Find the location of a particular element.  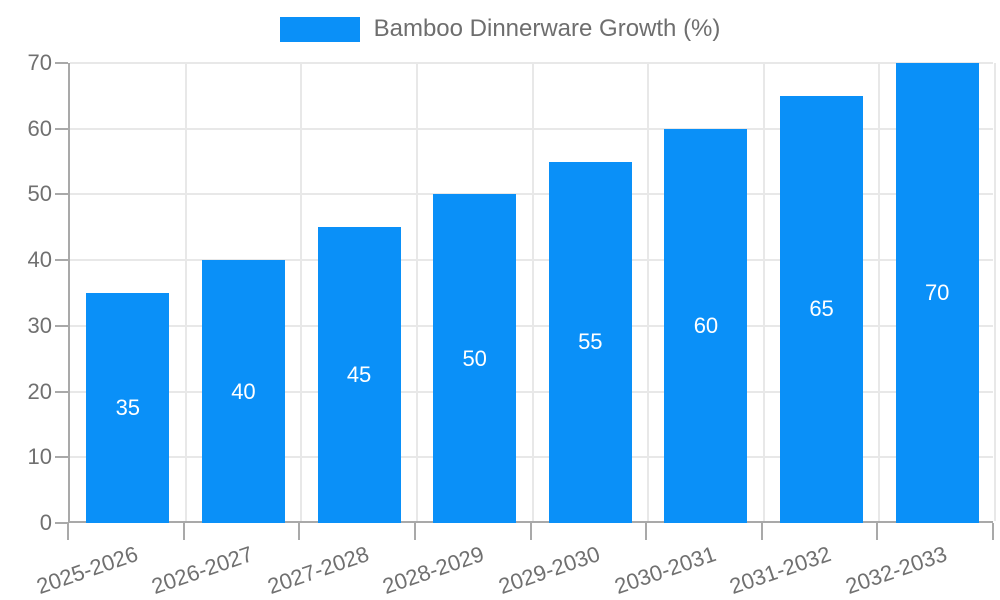

bar: 35 is located at coordinates (128, 408).